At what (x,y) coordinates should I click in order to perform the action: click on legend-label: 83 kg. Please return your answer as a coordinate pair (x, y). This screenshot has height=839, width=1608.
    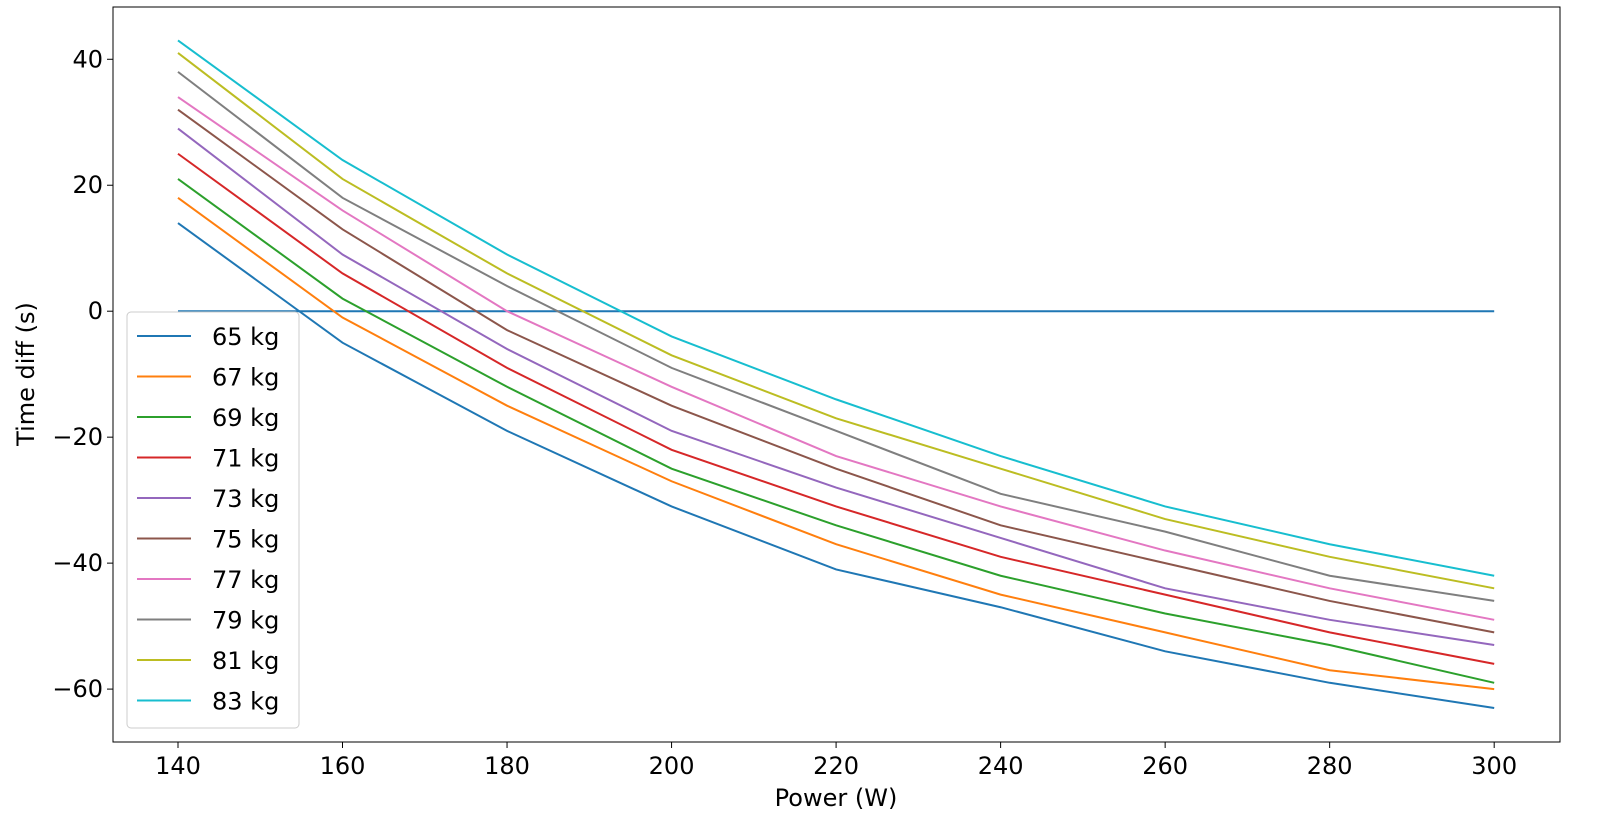
    Looking at the image, I should click on (245, 702).